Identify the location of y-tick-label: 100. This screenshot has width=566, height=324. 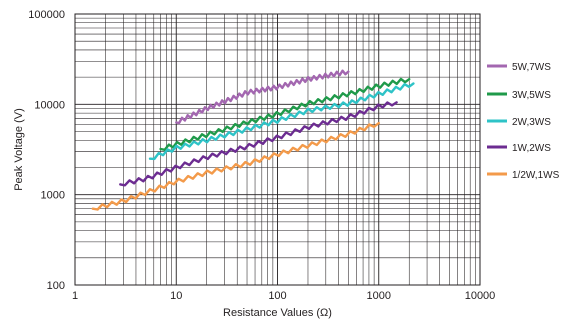
(56, 286).